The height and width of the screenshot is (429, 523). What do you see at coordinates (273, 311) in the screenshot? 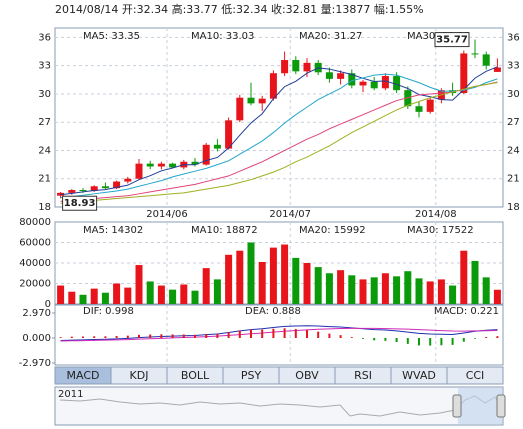
I see `macd-legend: DEA: 0.888` at bounding box center [273, 311].